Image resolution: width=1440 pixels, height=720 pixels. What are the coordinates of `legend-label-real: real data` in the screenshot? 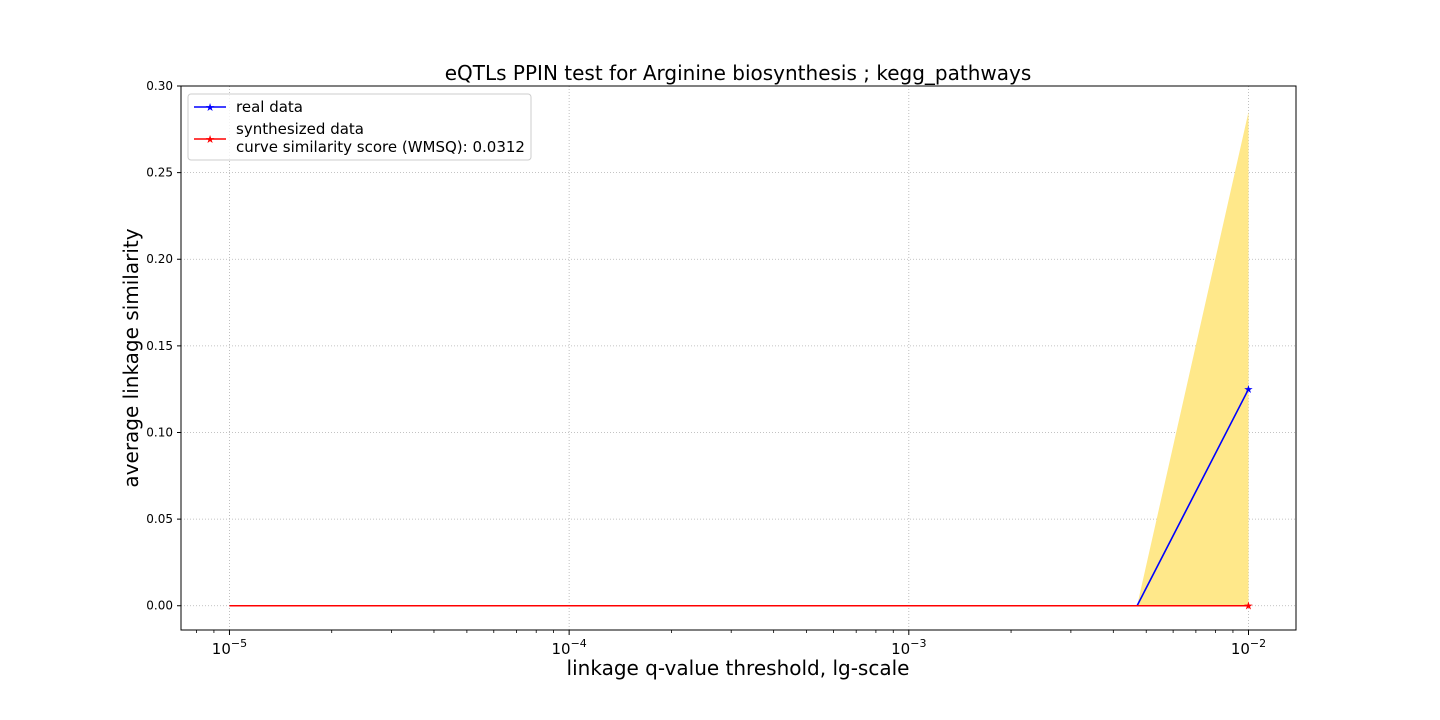 It's located at (269, 107).